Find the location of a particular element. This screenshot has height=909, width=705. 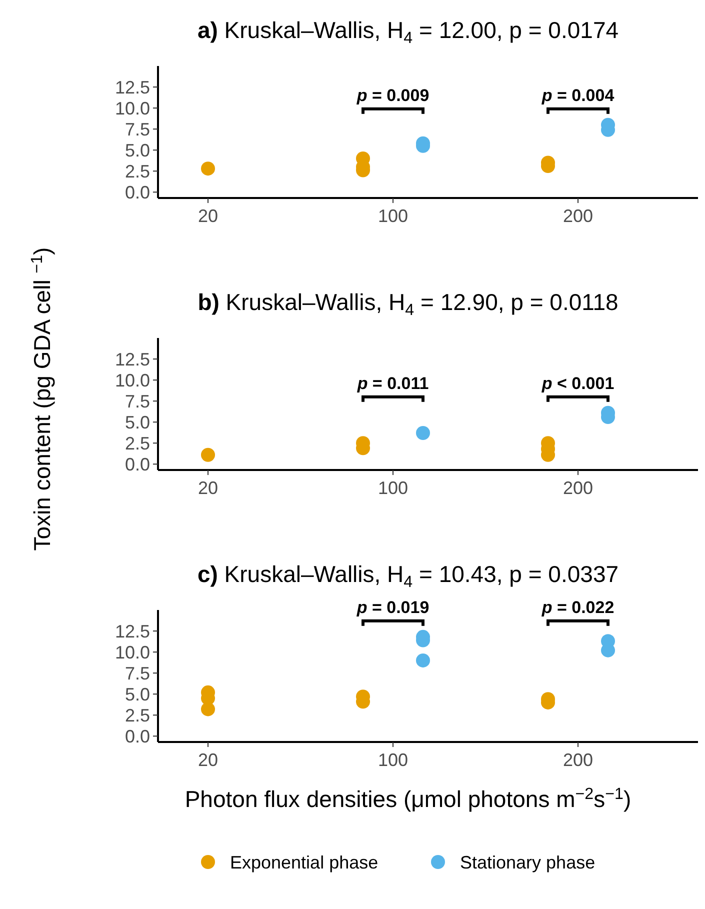

chart-title: a) Kruskal–Wallis, H$_{4}$ = 12.00, p = 0.0174 is located at coordinates (408, 32).